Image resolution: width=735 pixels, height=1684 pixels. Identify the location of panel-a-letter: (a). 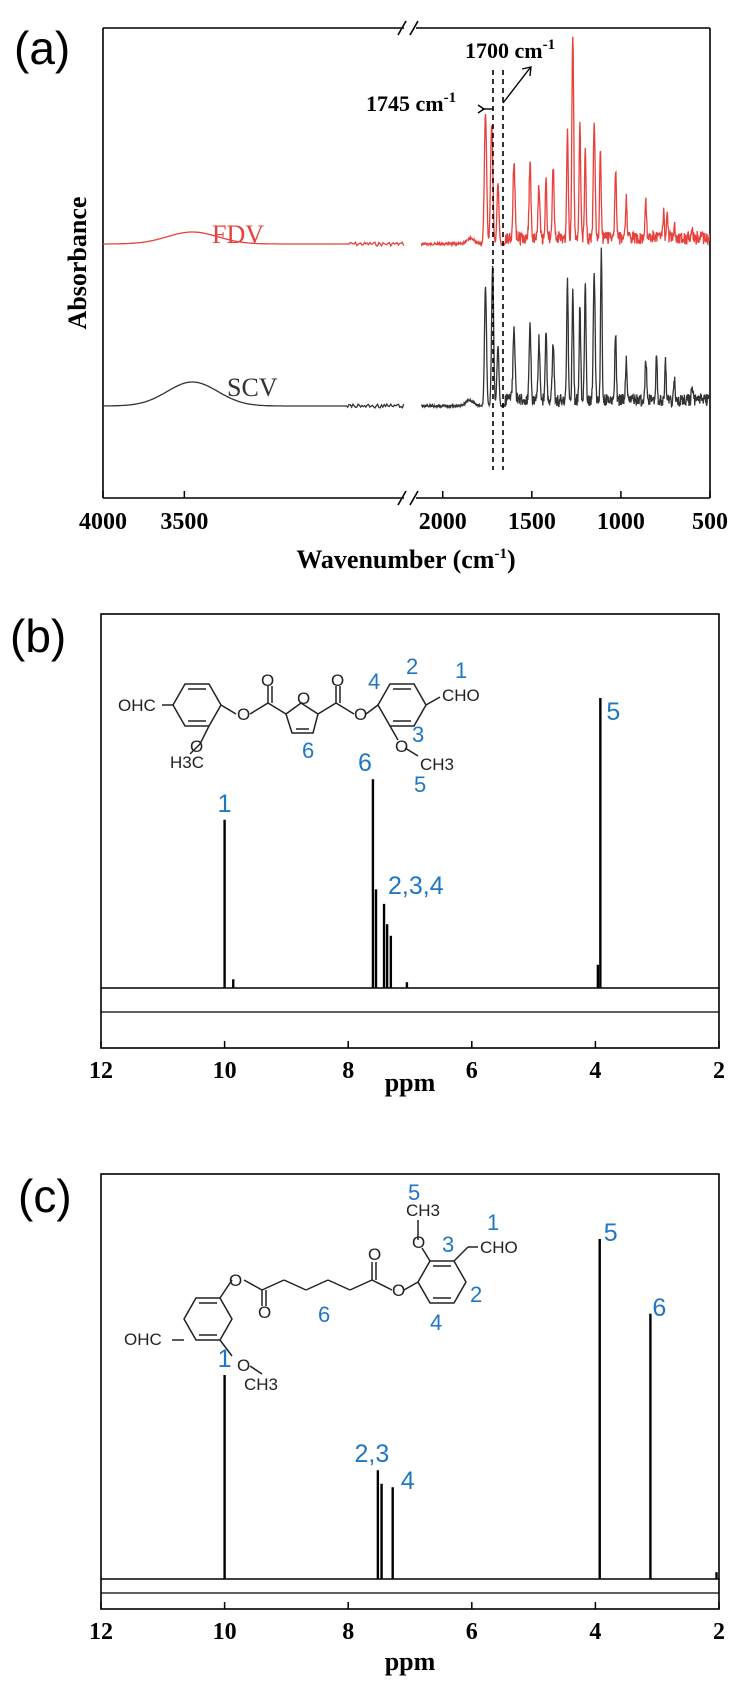
(42, 48).